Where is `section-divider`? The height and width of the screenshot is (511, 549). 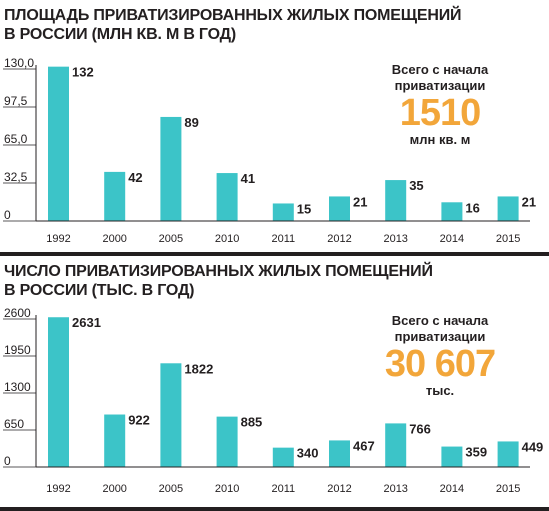
section-divider is located at coordinates (274, 254).